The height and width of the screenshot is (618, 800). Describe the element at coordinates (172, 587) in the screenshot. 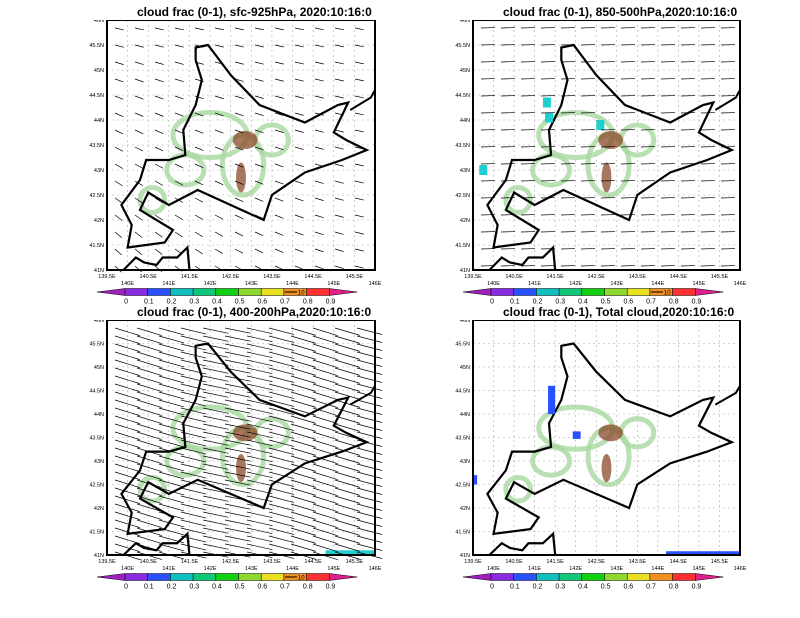

I see `colorbar-label: 0.2` at that location.